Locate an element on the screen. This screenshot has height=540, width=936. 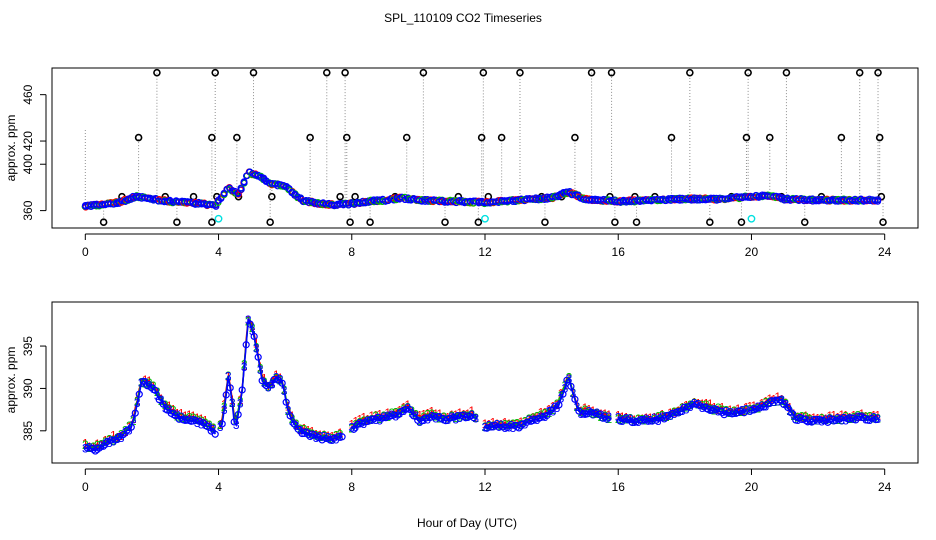
bottom-y-axis-label: approx. ppm is located at coordinates (11, 380).